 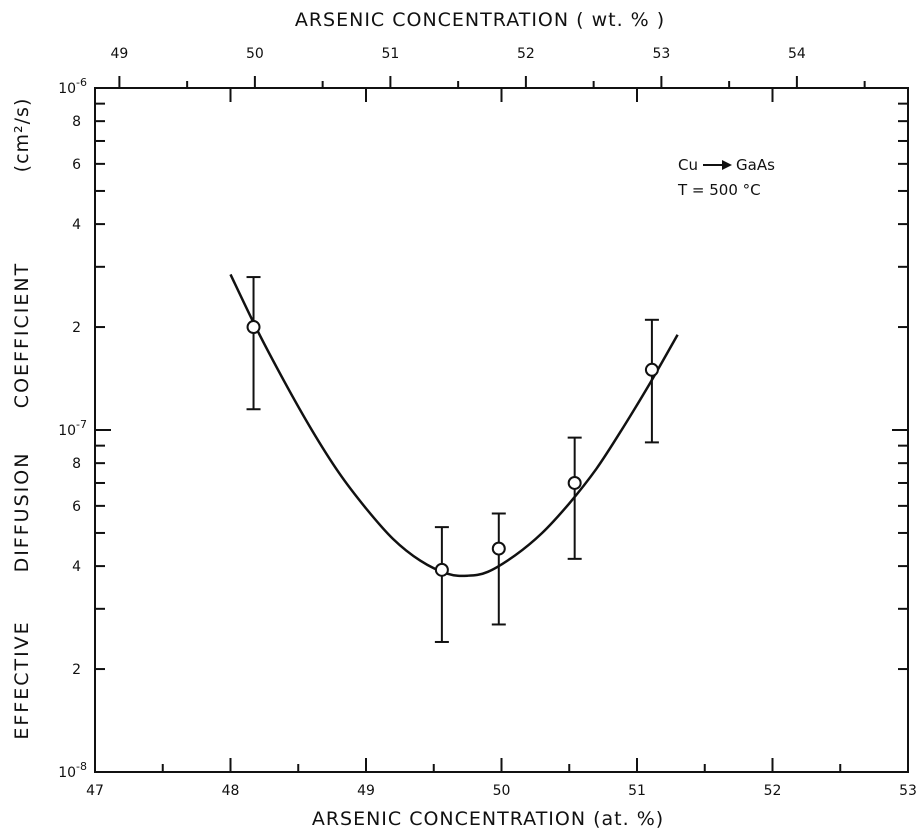 I want to click on y-axis-title: EFFECTIVE DIFFUSION COEFFICIENT (cm²/s), so click(x=22, y=419).